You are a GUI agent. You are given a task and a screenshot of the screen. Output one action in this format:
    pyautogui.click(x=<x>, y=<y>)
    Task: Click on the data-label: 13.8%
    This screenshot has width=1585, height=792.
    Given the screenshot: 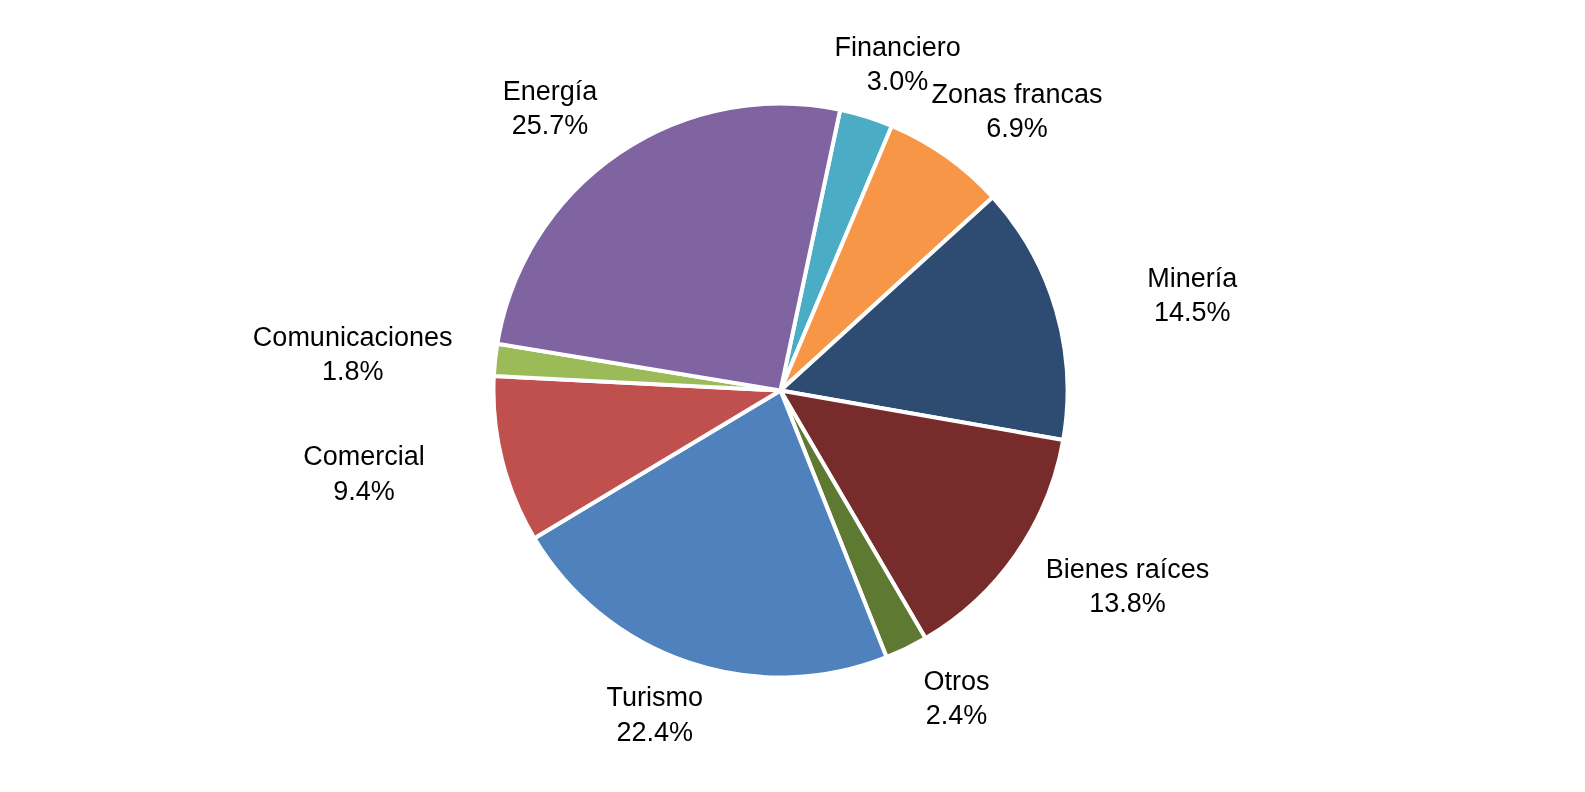 What is the action you would take?
    pyautogui.click(x=1127, y=603)
    